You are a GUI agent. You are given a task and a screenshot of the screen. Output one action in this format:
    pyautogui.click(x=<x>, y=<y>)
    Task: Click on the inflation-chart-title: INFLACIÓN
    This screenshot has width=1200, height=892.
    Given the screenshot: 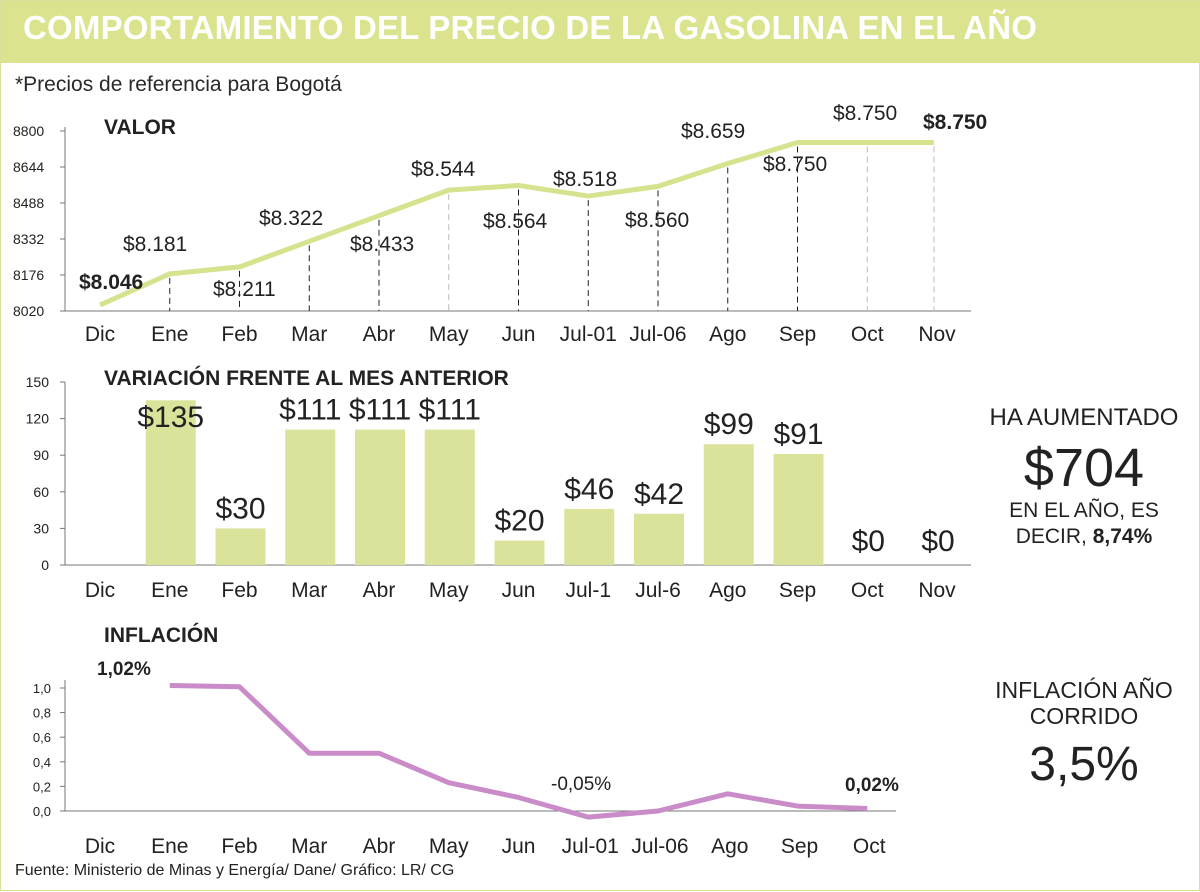 What is the action you would take?
    pyautogui.click(x=161, y=635)
    